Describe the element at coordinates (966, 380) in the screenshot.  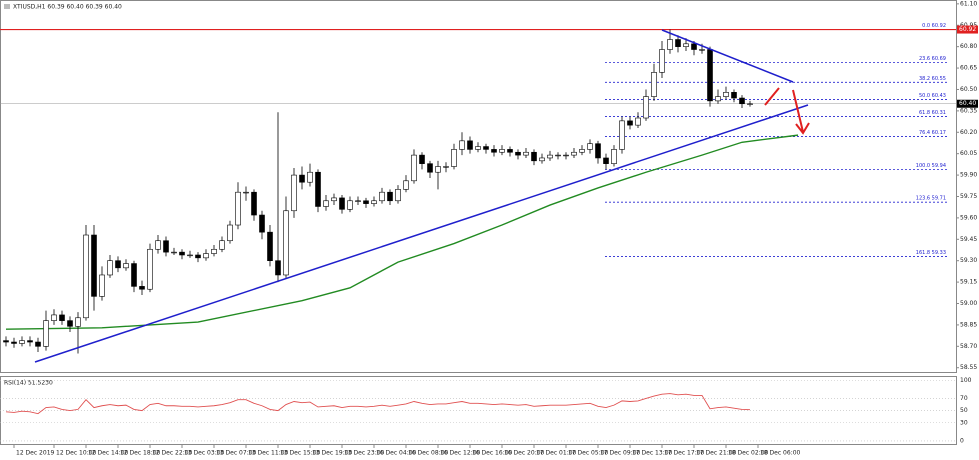
I see `rsi-tick-label: 100` at that location.